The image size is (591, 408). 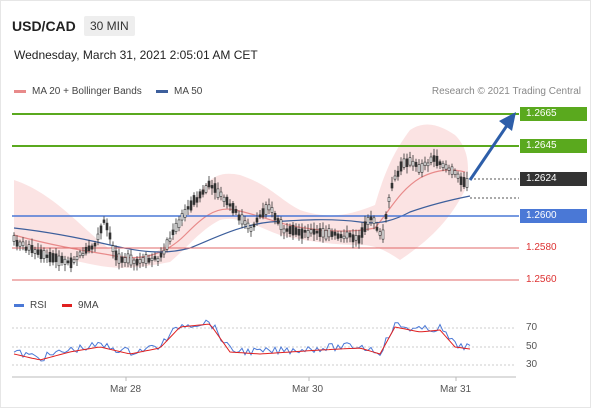 What do you see at coordinates (136, 55) in the screenshot?
I see `chart-date: Wednesday, March 31, 2021 2:05:01 AM CET` at bounding box center [136, 55].